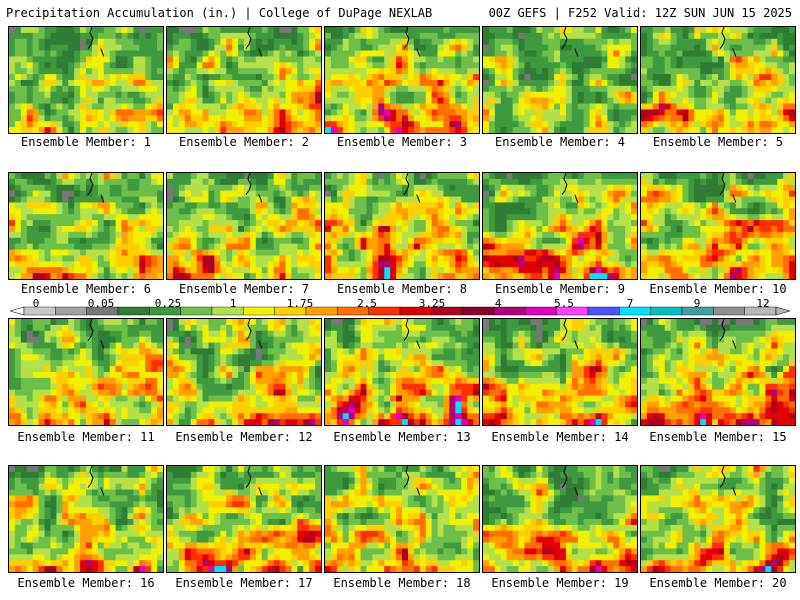 This screenshot has height=600, width=800. Describe the element at coordinates (233, 303) in the screenshot. I see `colorbar-tick-label: 1` at that location.